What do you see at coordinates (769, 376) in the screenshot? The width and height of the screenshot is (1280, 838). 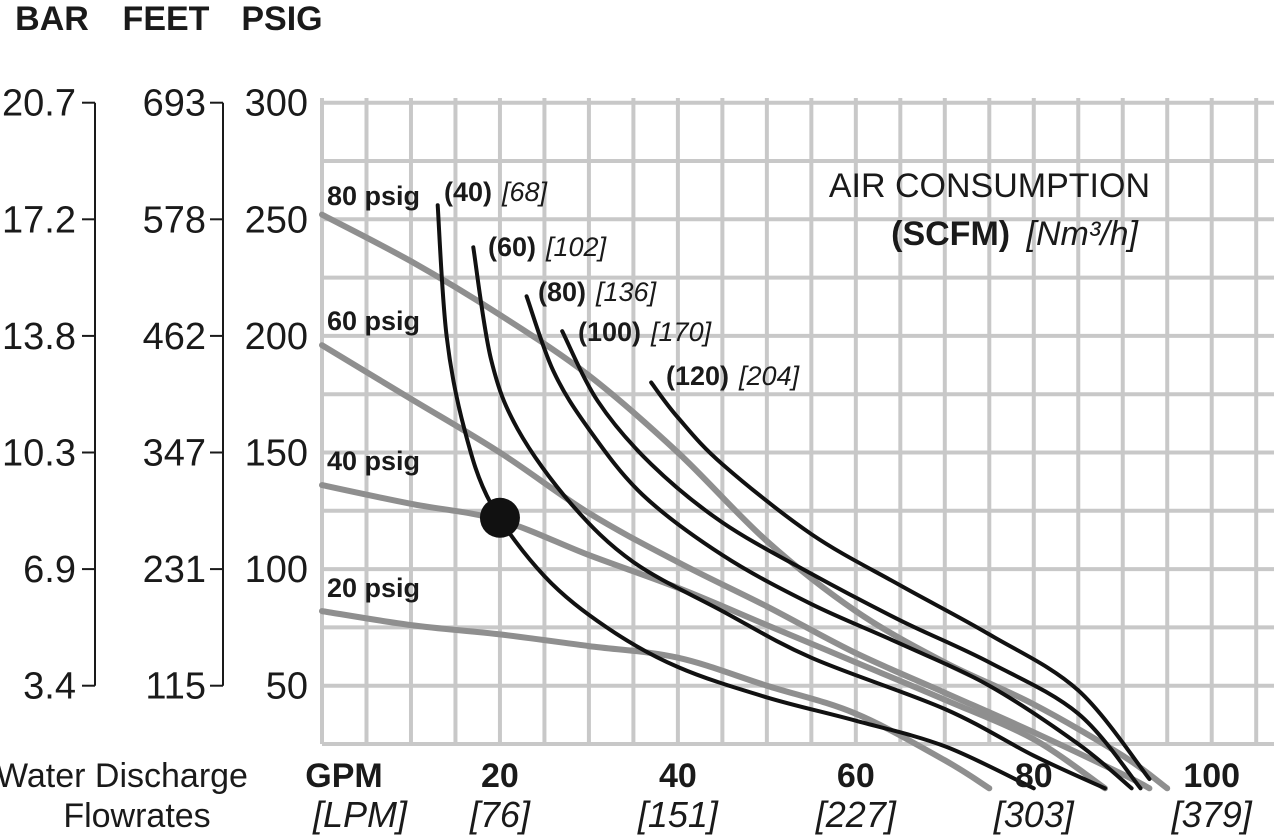 I see `air-curve-label-nm3h: [204]` at bounding box center [769, 376].